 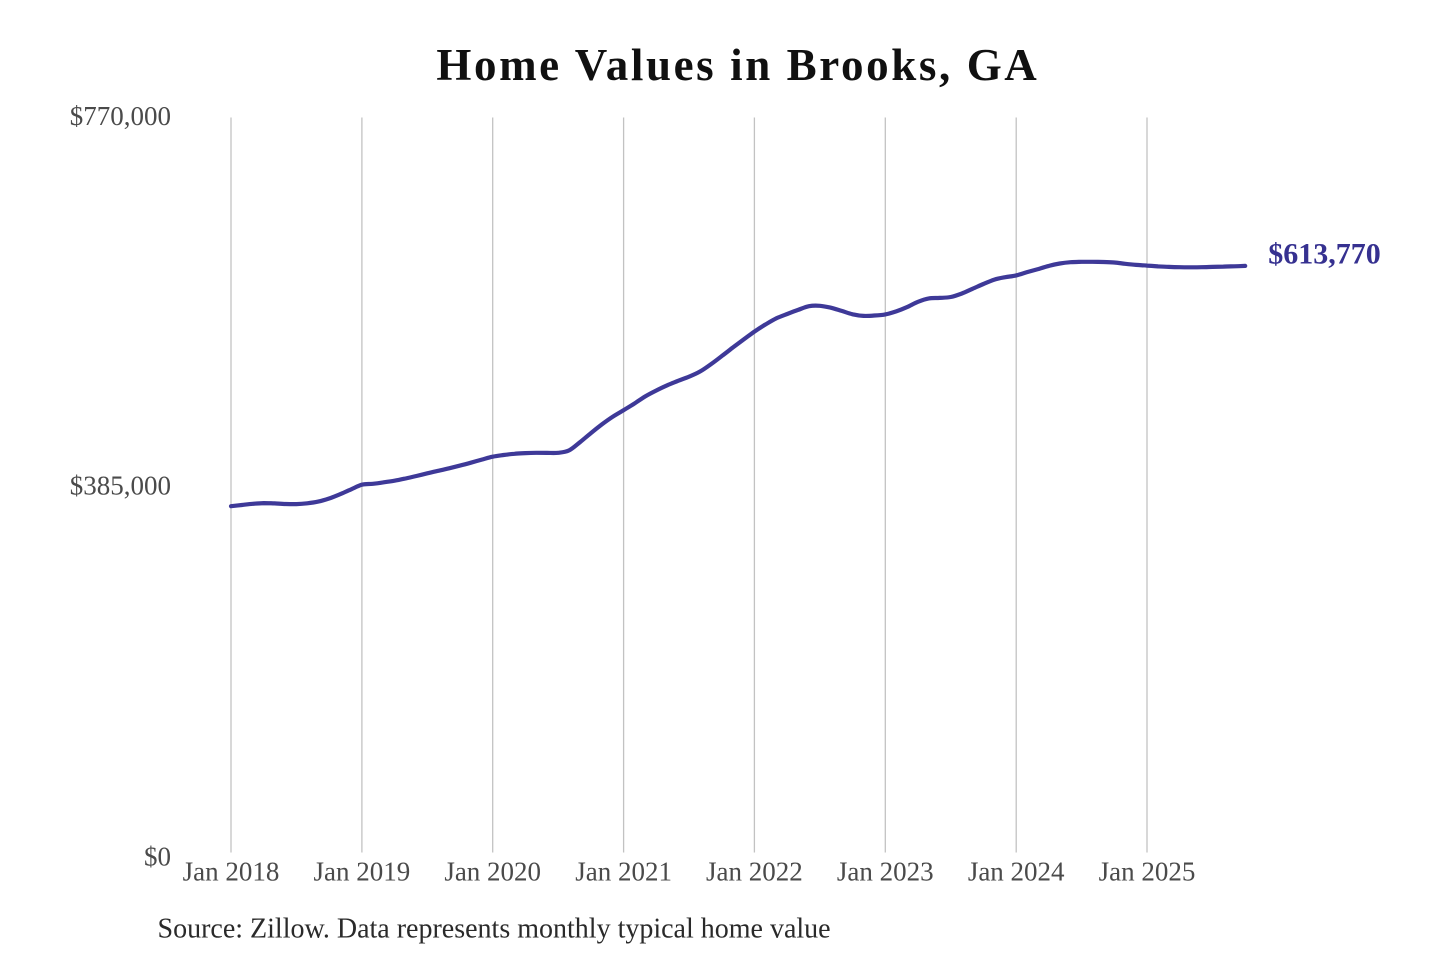 I want to click on svg-text: $385,000, so click(x=120, y=485).